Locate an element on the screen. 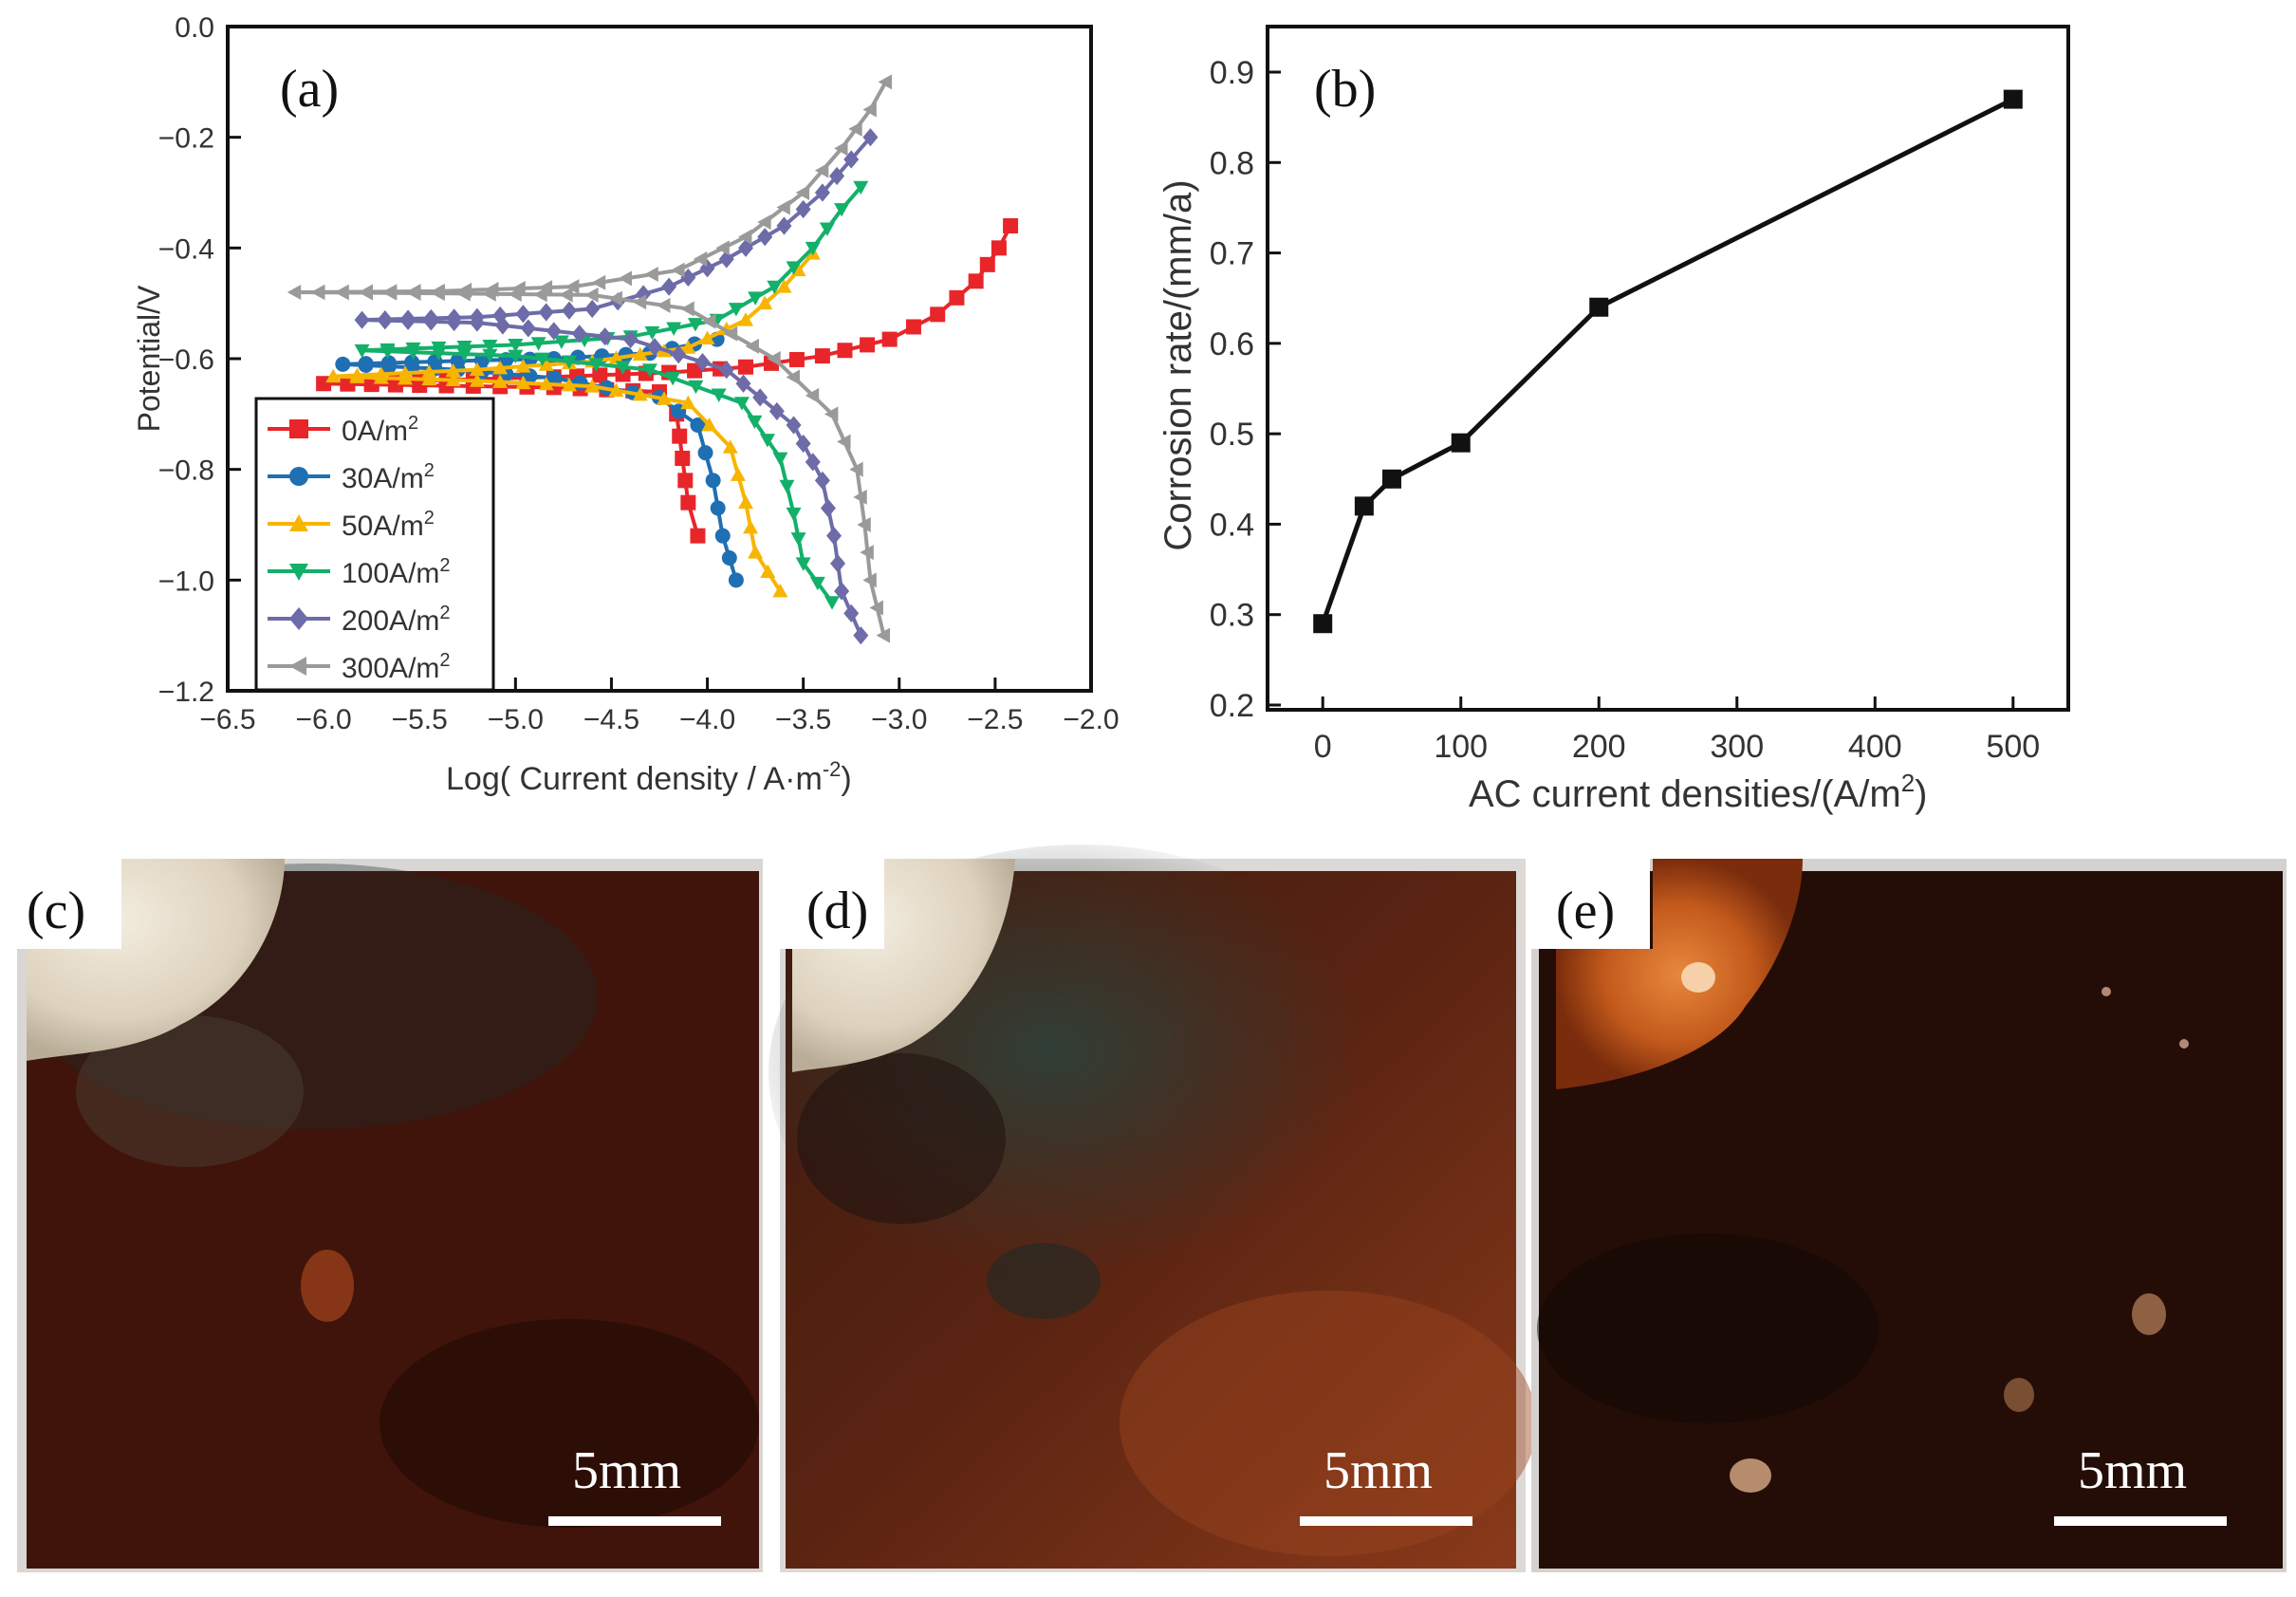  panel-label-a: (a) is located at coordinates (309, 90).